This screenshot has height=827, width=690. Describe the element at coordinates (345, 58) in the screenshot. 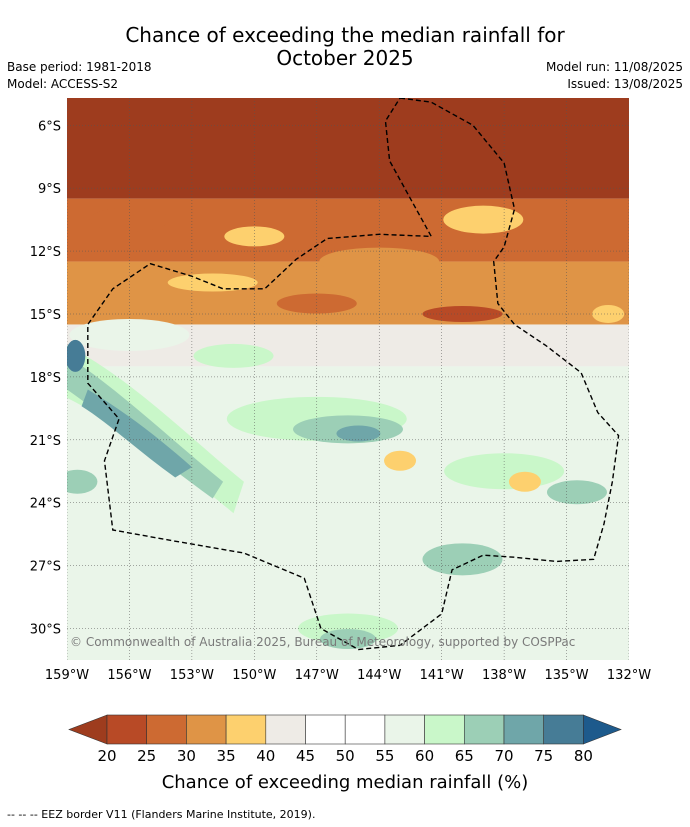

I see `chart-title-line2: October 2025` at that location.